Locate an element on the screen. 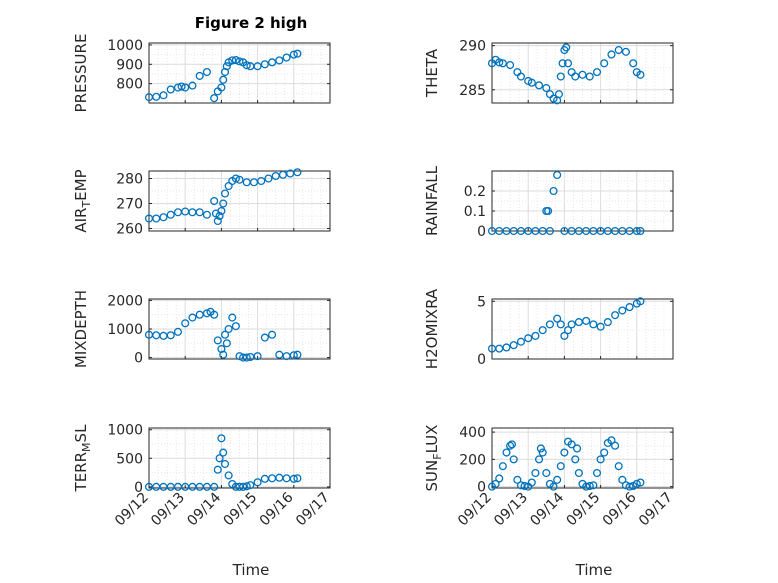 The width and height of the screenshot is (778, 583). ytick-label: 0.1 is located at coordinates (475, 212).